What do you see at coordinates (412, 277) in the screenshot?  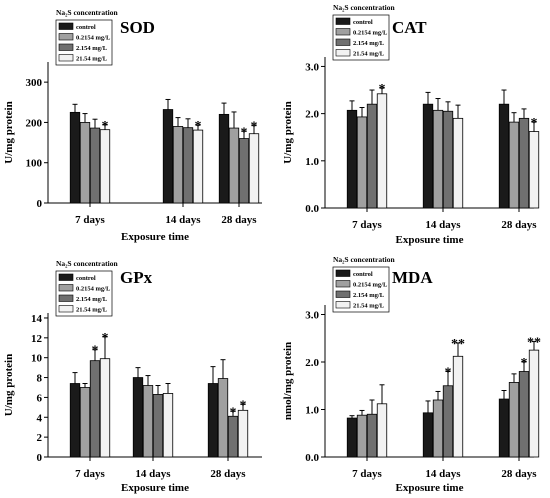 I see `chart-title: MDA` at bounding box center [412, 277].